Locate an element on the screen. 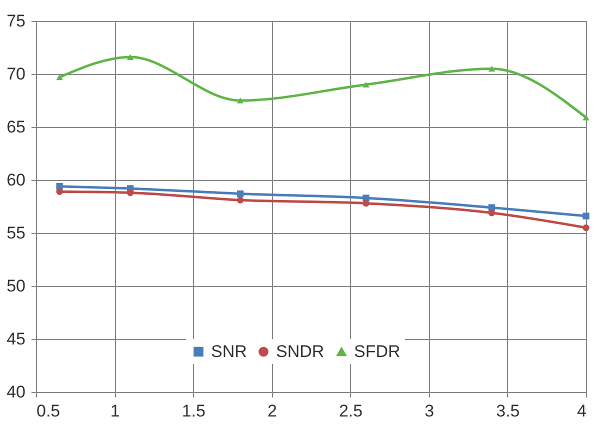 The width and height of the screenshot is (606, 425). y-tick-label: 60 is located at coordinates (16, 180).